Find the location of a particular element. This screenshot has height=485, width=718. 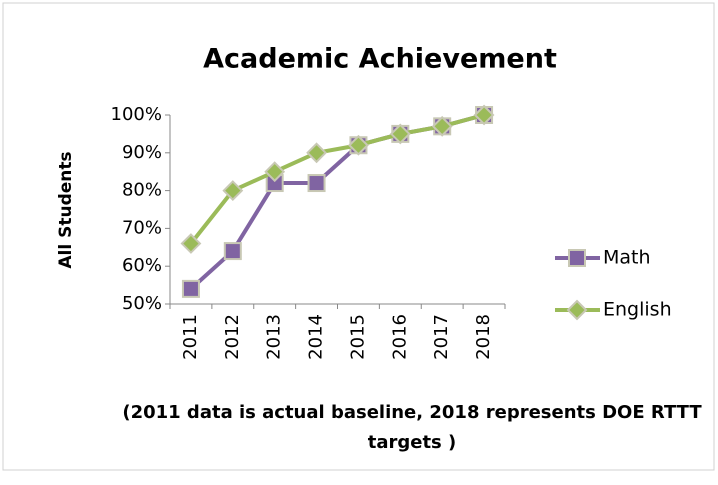

x-tick-label: 2011 is located at coordinates (190, 337).